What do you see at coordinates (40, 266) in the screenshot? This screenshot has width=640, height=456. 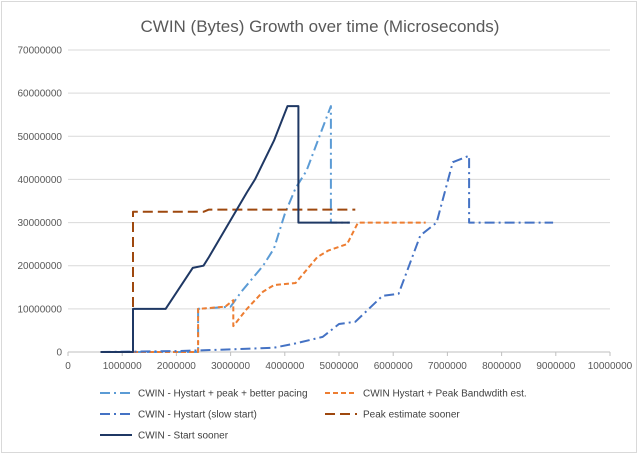 I see `y-tick-label: 20000000` at bounding box center [40, 266].